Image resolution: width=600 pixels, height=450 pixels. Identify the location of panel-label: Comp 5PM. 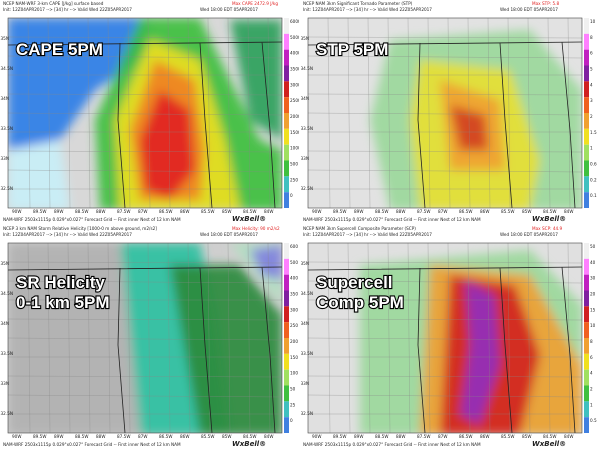
(360, 302).